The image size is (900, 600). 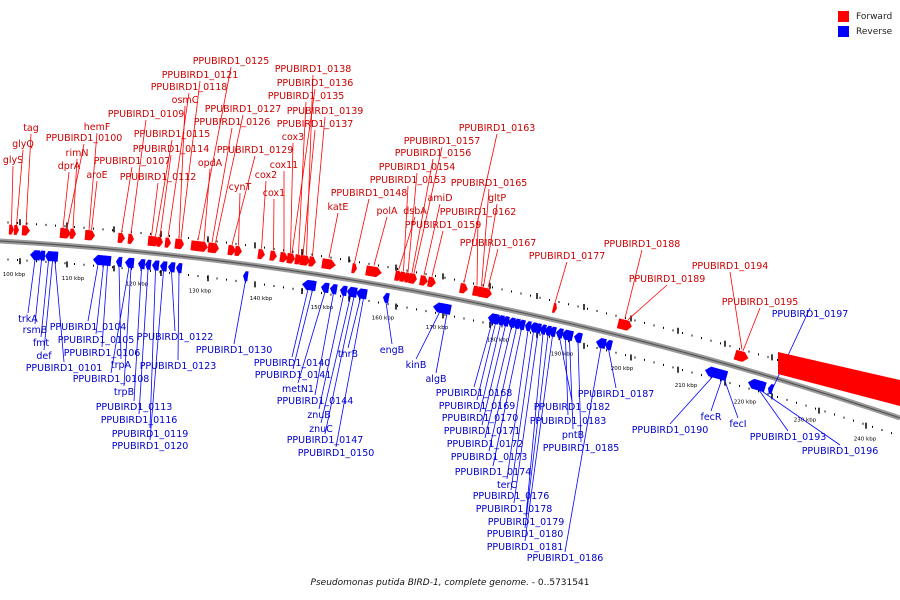 I want to click on gene-label-gltp: gltP, so click(x=497, y=198).